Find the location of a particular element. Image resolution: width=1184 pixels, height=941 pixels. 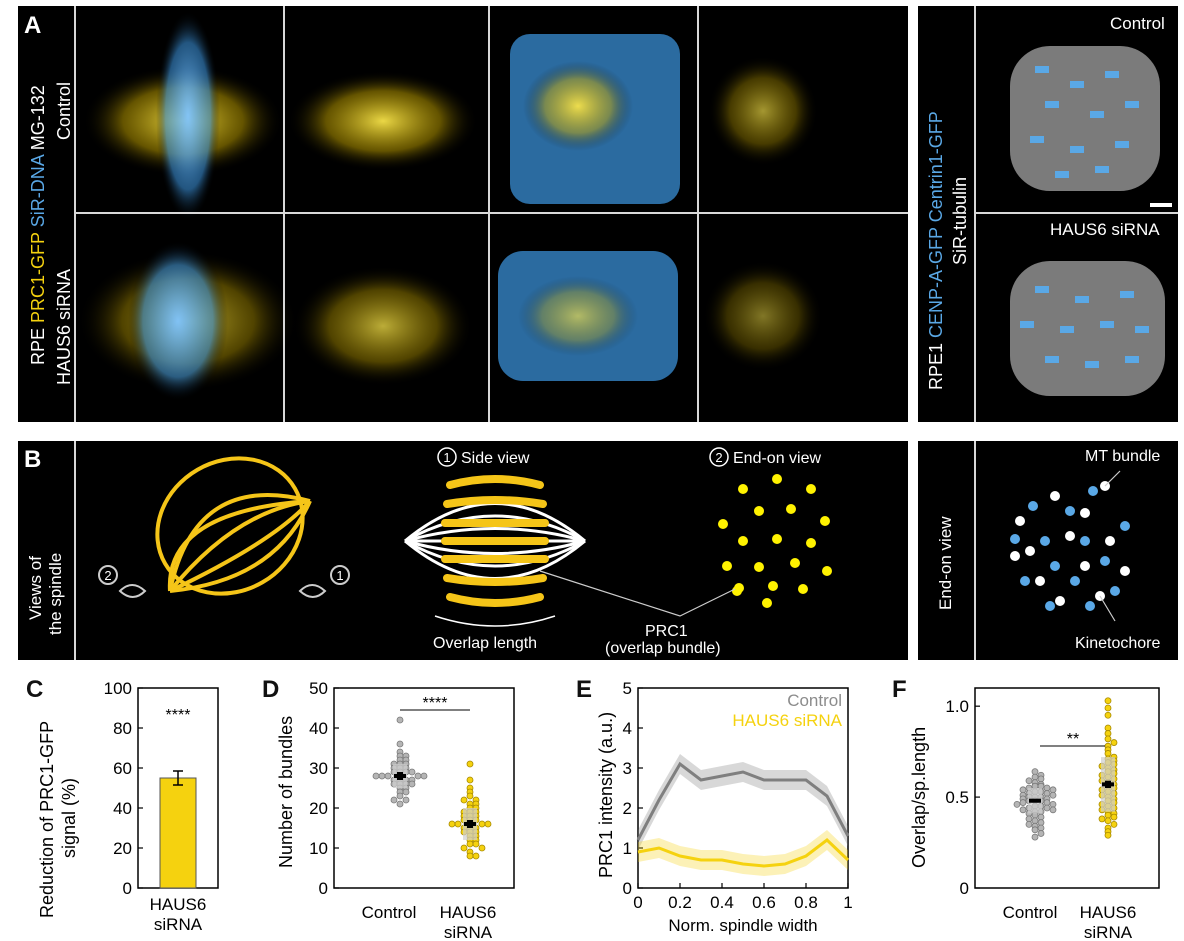

y-tick-label: 5 is located at coordinates (627, 688).